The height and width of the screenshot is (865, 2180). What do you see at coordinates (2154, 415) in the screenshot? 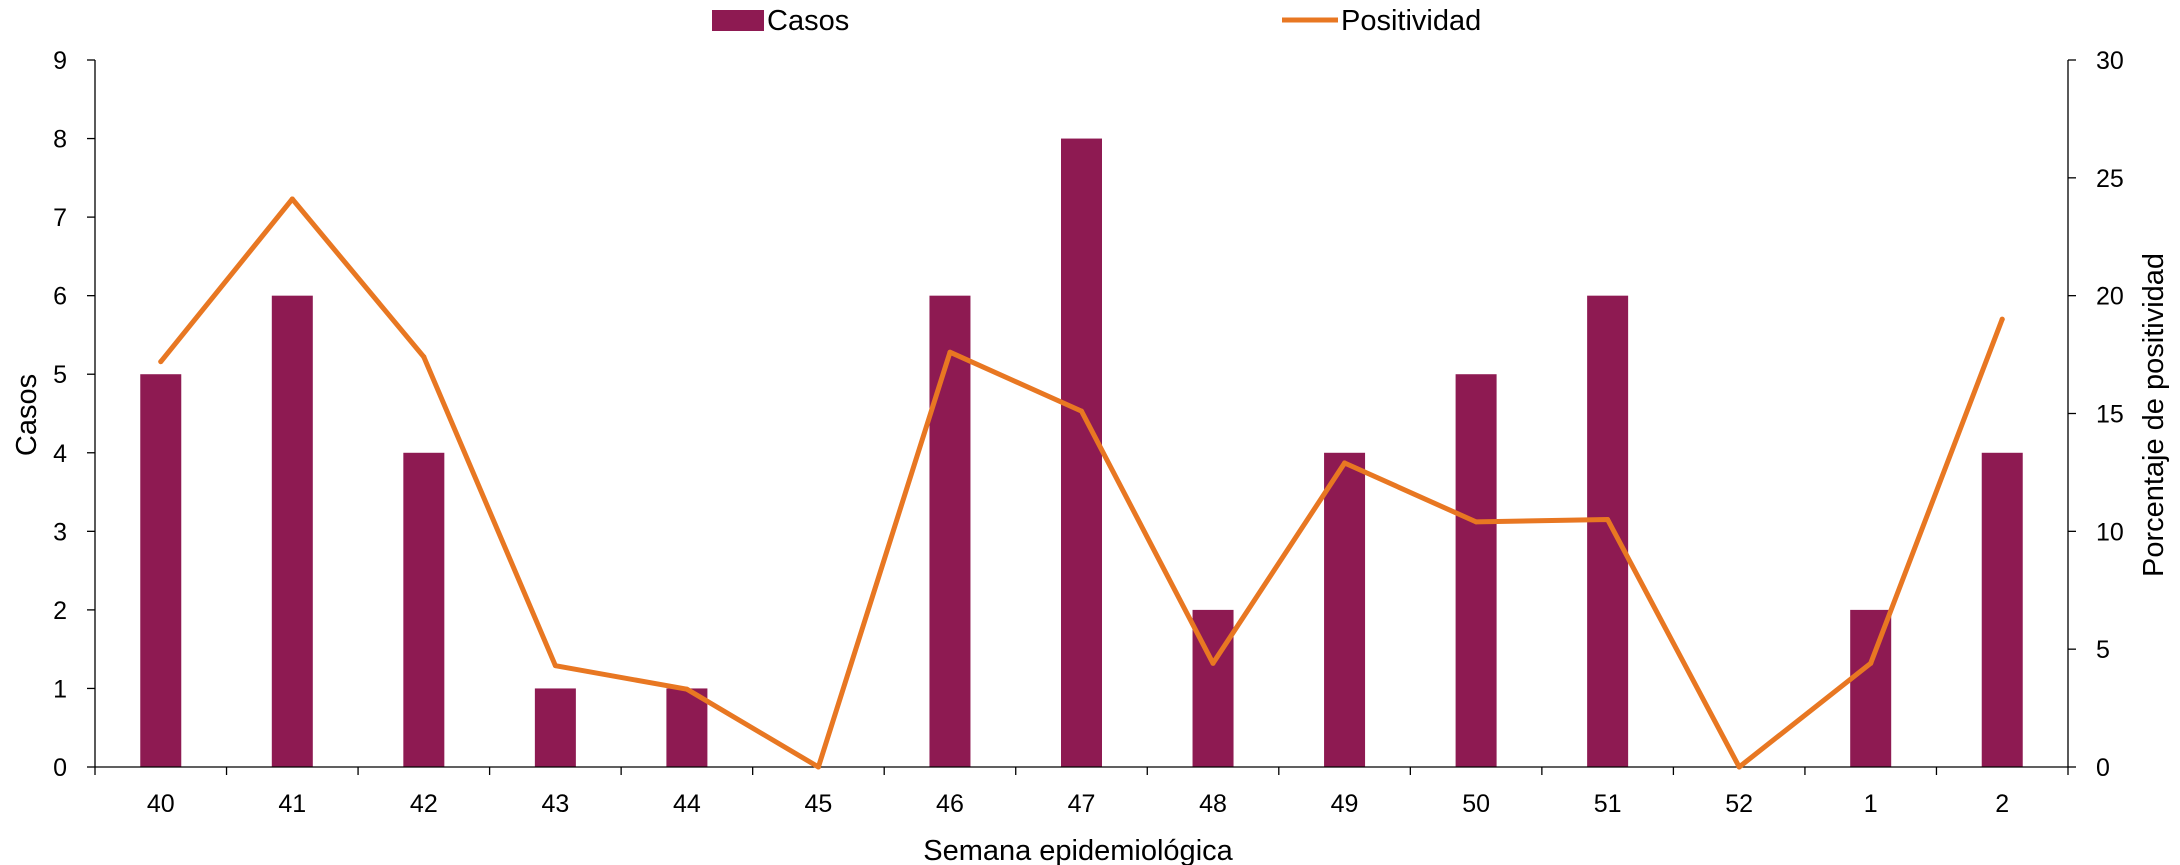
I see `y-axis-right-title: Porcentaje de positividad` at bounding box center [2154, 415].